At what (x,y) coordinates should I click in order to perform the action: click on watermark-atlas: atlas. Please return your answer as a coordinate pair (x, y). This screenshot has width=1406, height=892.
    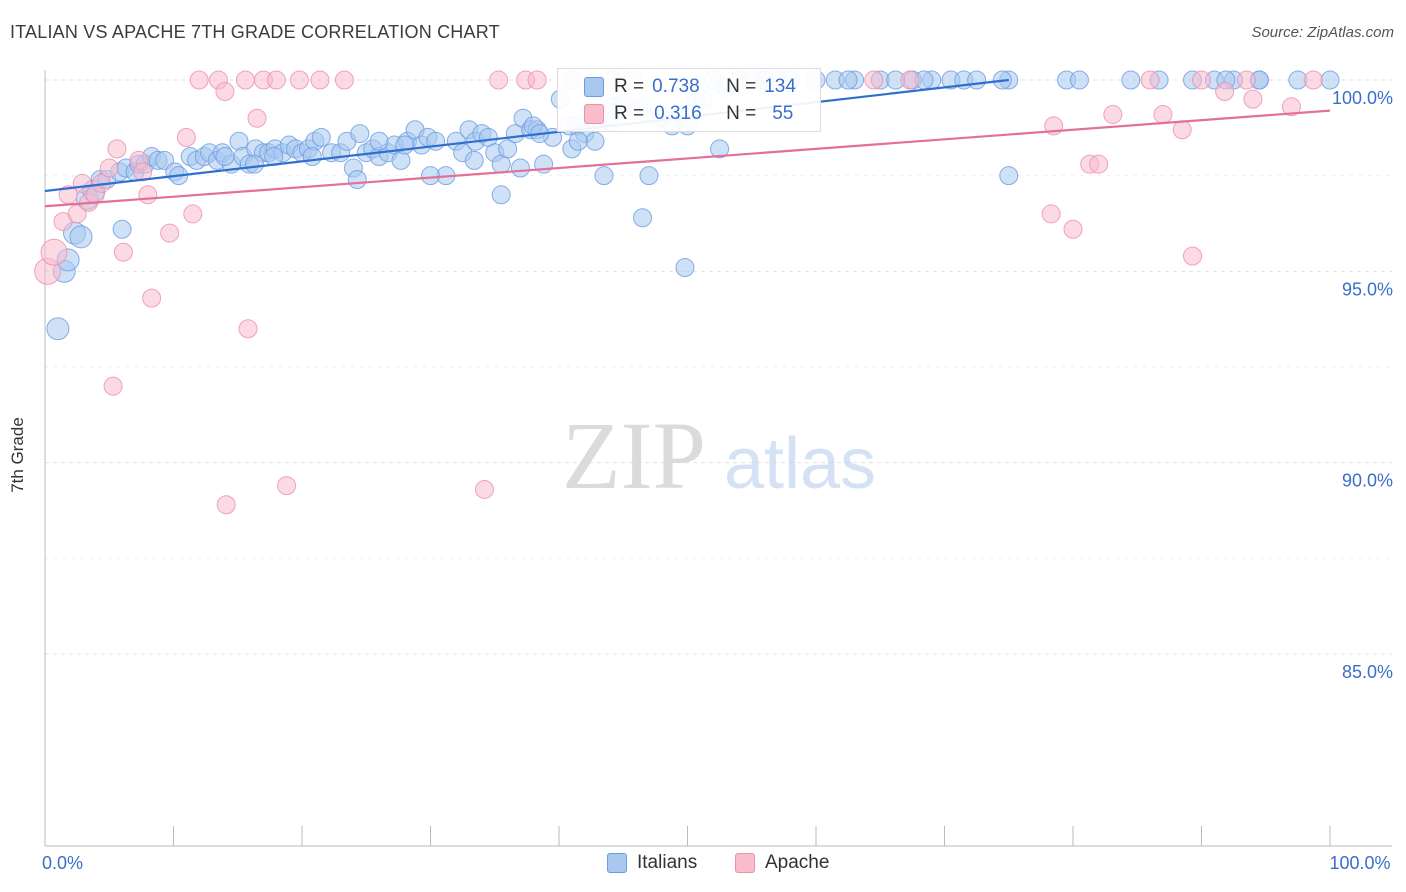
    Looking at the image, I should click on (800, 464).